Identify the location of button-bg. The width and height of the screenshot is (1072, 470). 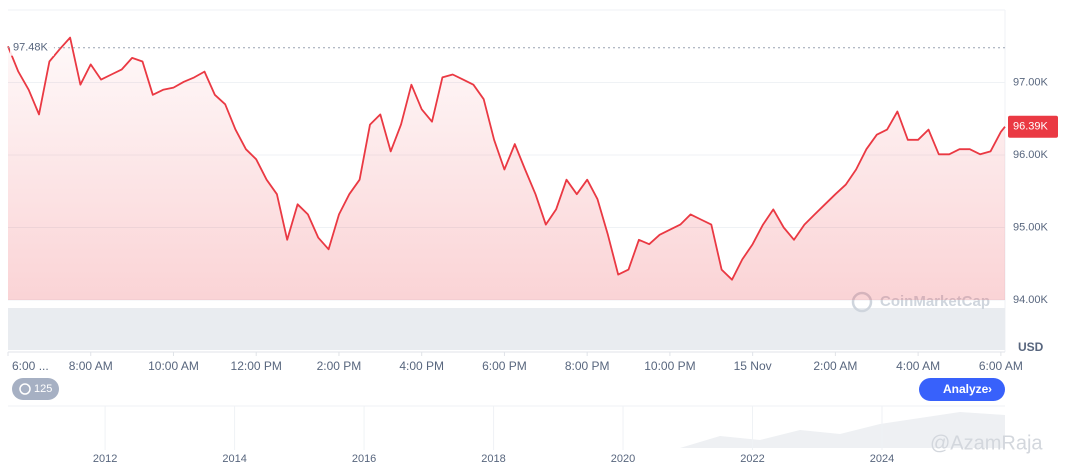
(962, 389).